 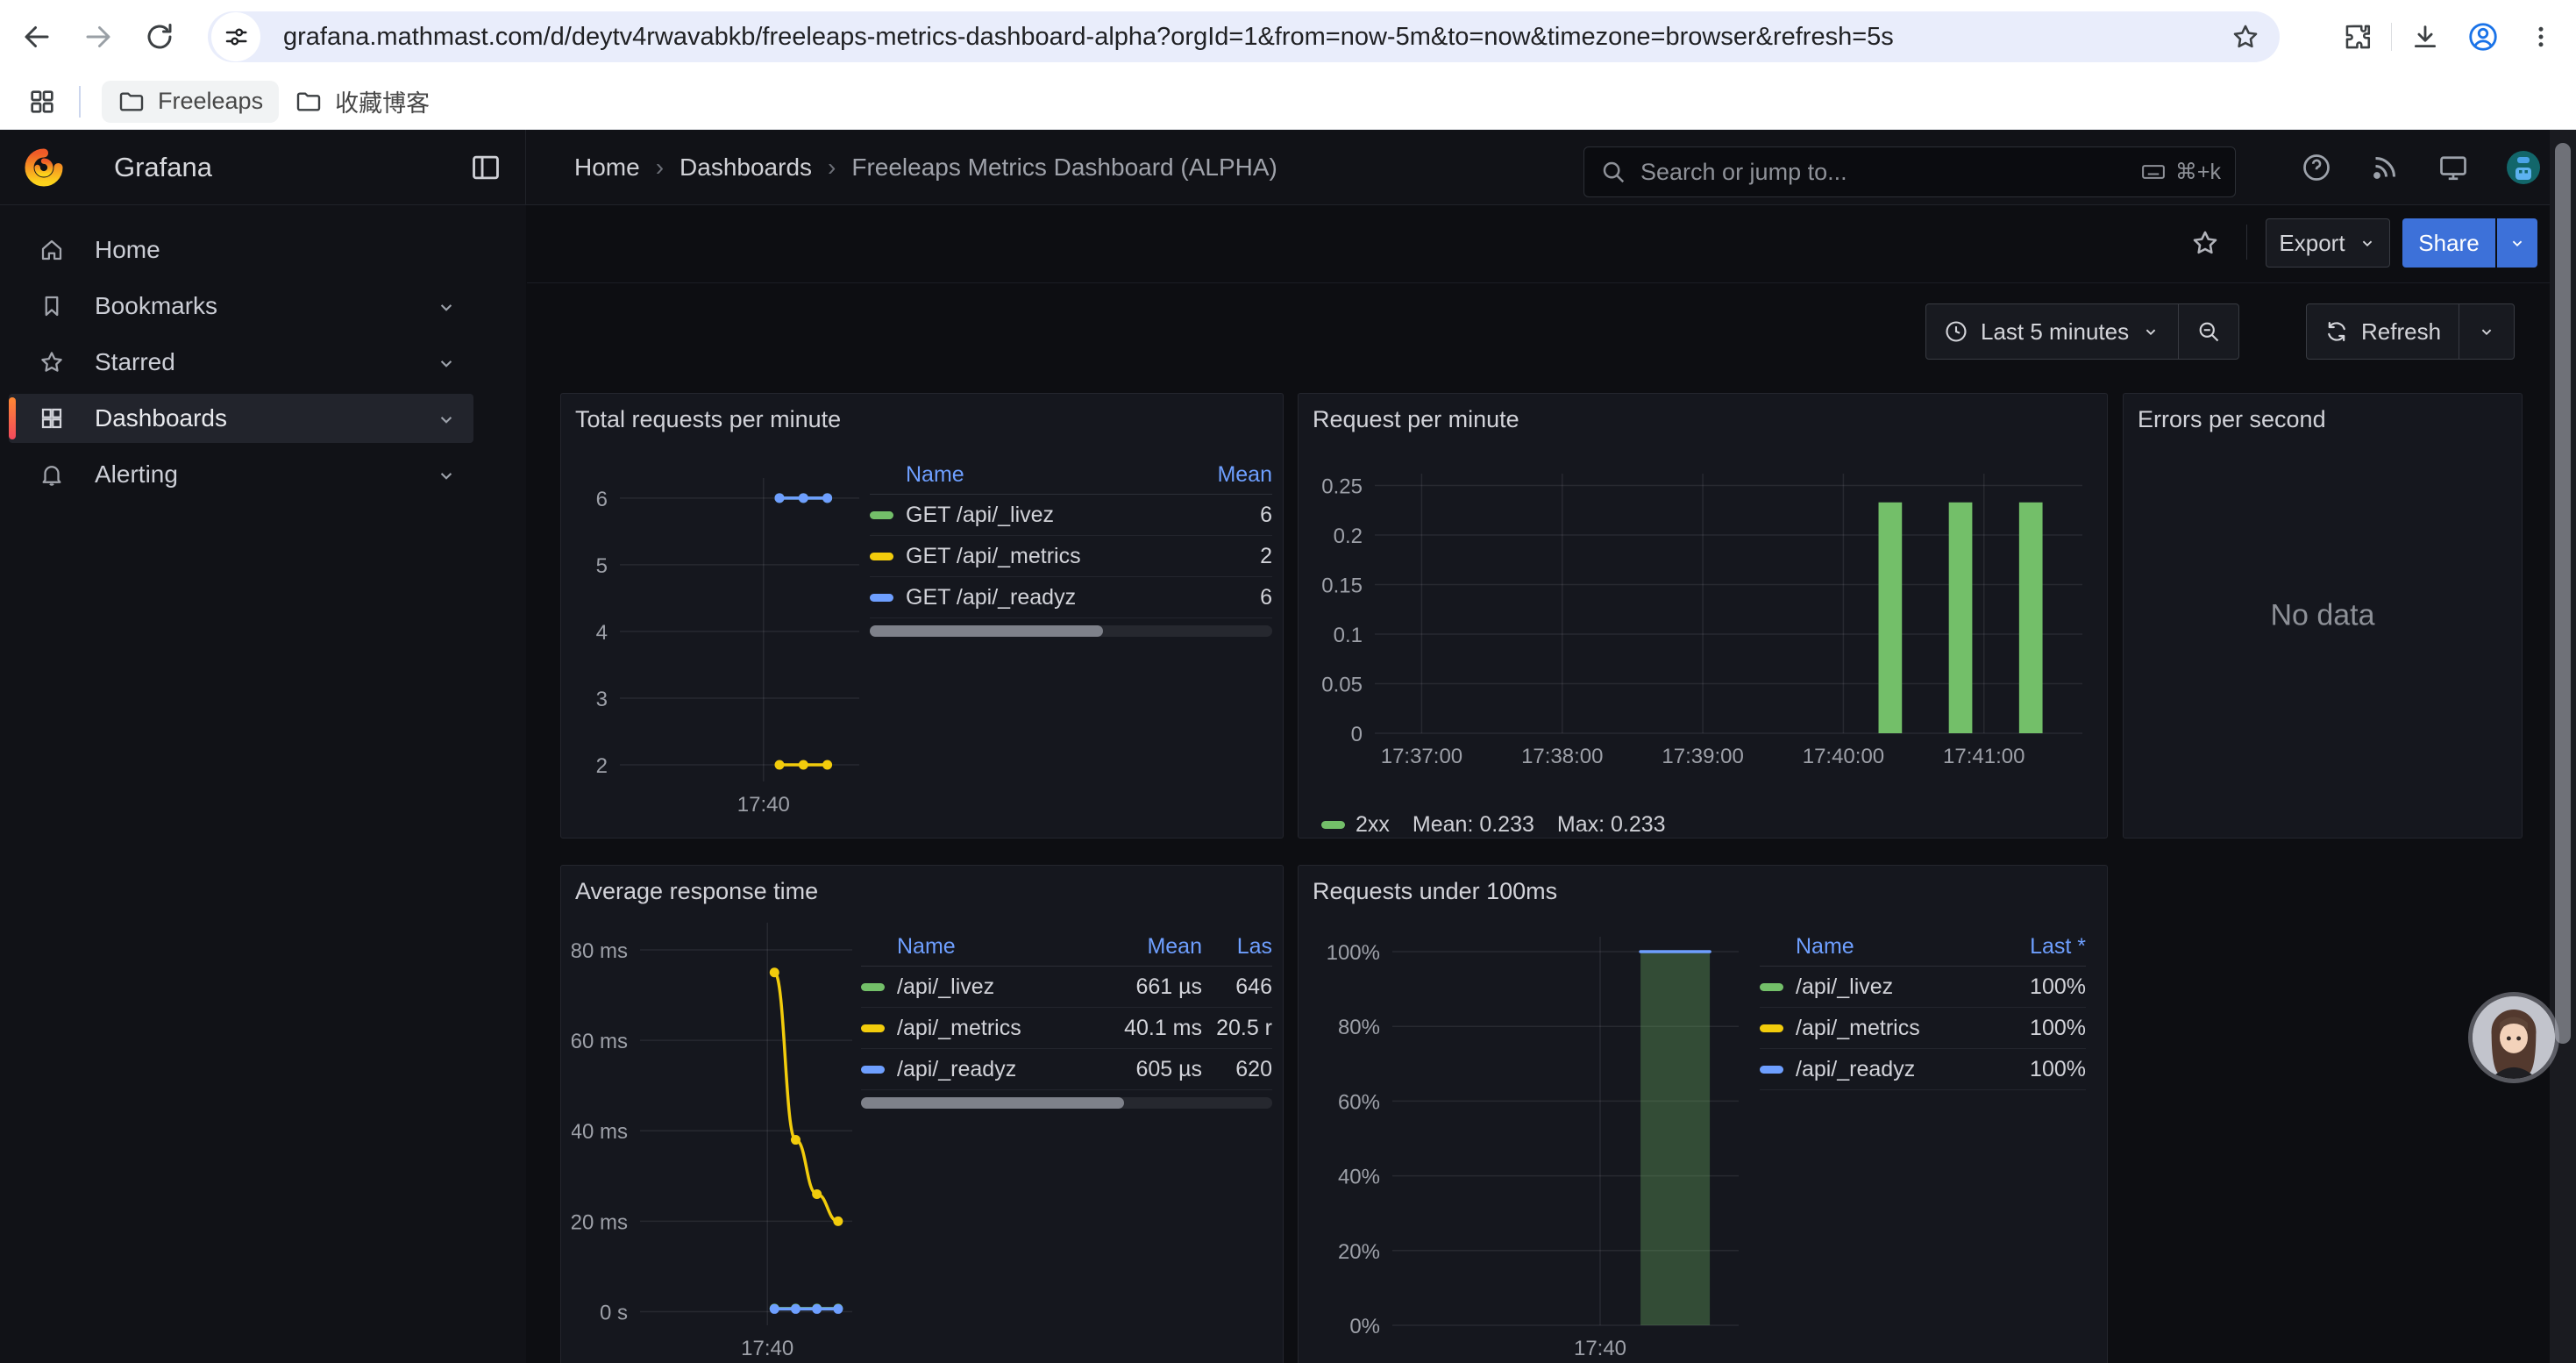 I want to click on no-data-message: No data, so click(x=2322, y=615).